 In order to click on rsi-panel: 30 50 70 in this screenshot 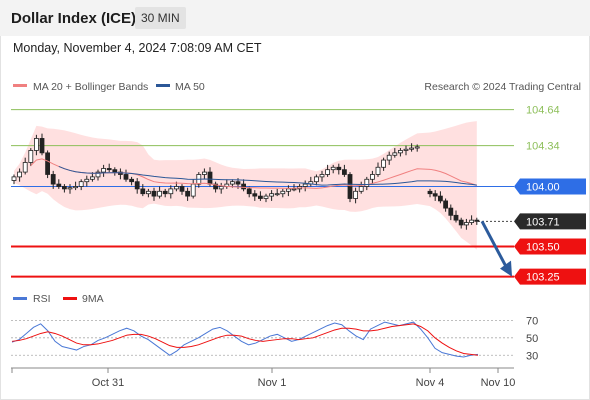, I will do `click(274, 338)`.